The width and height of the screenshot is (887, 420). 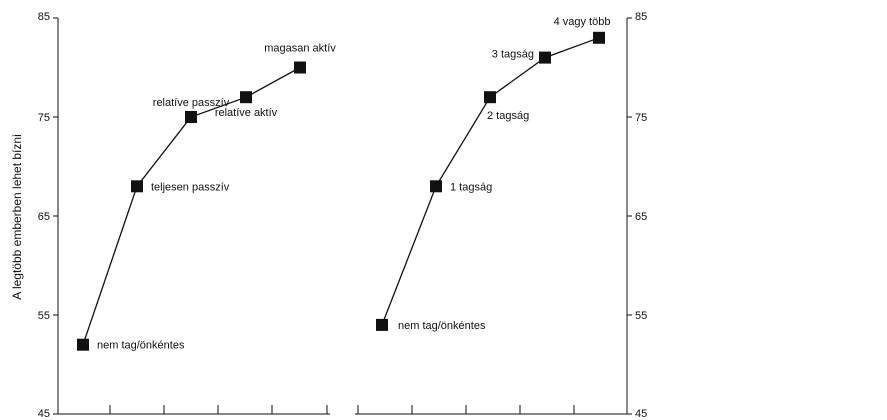 I want to click on panel2-y-tick-label: 45, so click(x=641, y=414).